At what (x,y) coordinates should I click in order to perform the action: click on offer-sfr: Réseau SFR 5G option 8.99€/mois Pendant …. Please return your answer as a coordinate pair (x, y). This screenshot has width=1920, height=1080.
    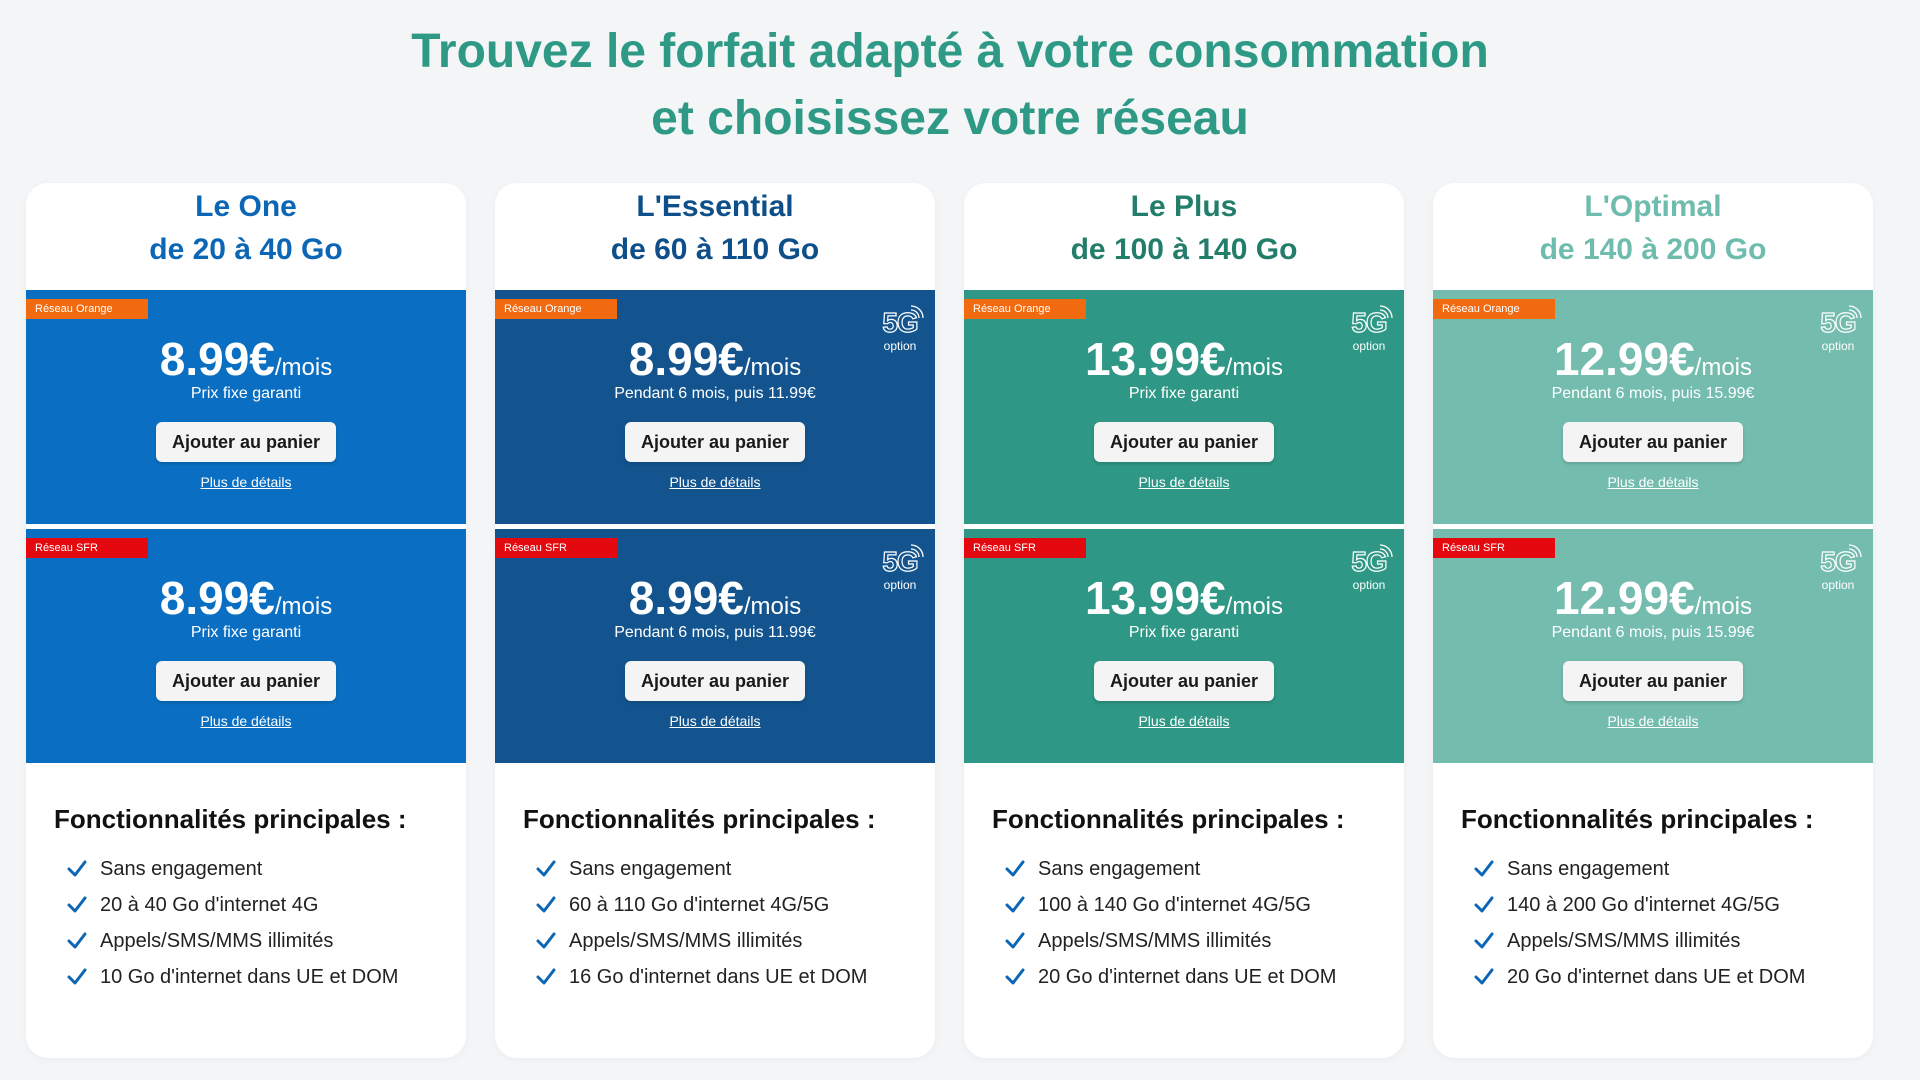
    Looking at the image, I should click on (715, 646).